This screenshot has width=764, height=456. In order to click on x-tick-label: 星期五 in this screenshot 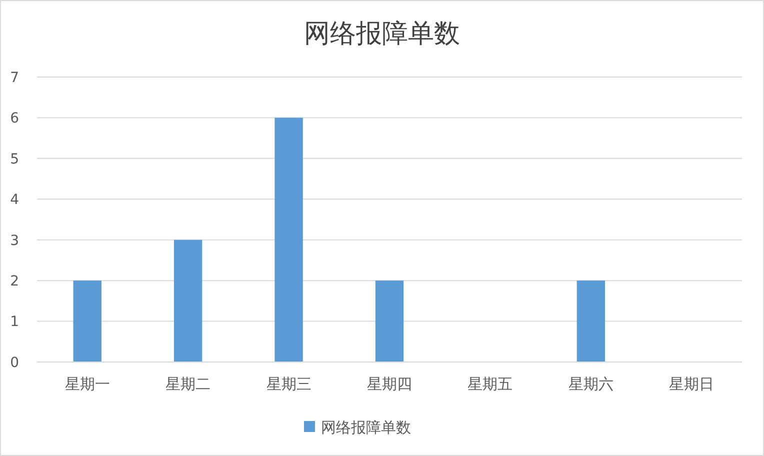, I will do `click(490, 384)`.